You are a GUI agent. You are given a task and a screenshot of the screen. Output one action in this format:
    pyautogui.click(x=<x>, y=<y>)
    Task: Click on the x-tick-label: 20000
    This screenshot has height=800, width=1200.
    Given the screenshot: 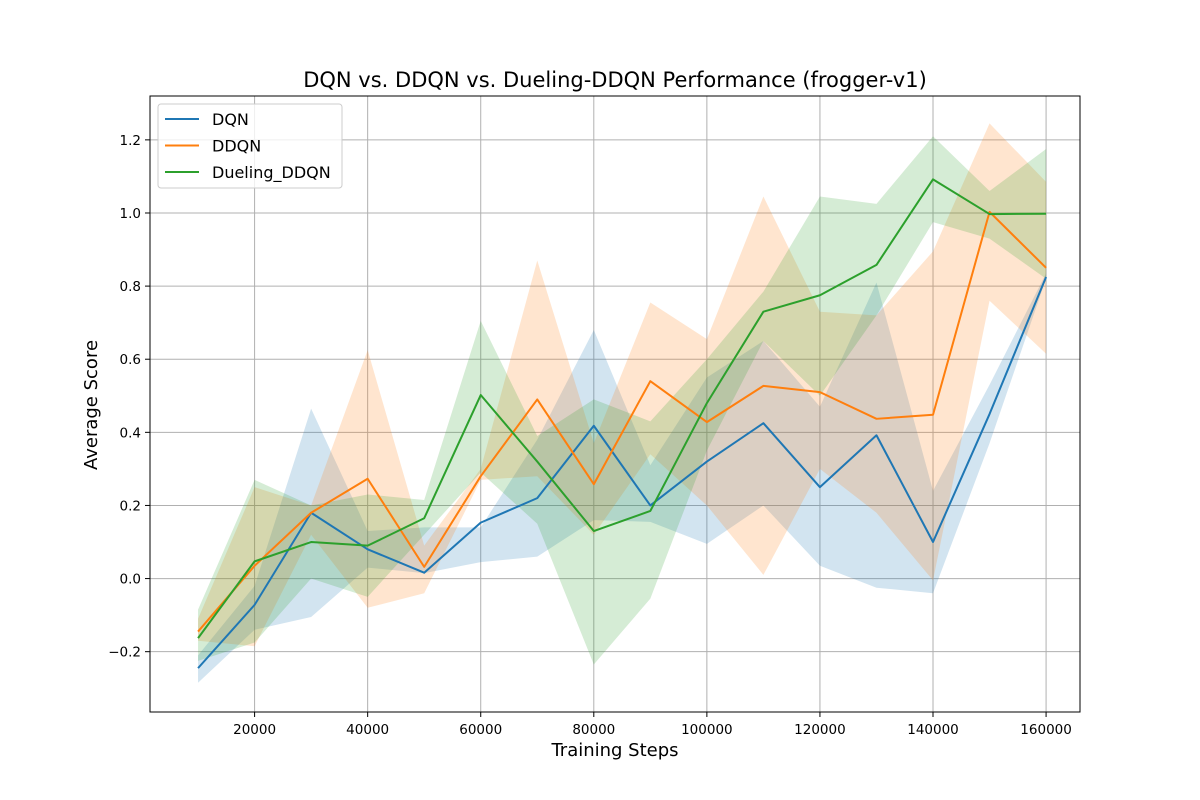 What is the action you would take?
    pyautogui.click(x=254, y=730)
    